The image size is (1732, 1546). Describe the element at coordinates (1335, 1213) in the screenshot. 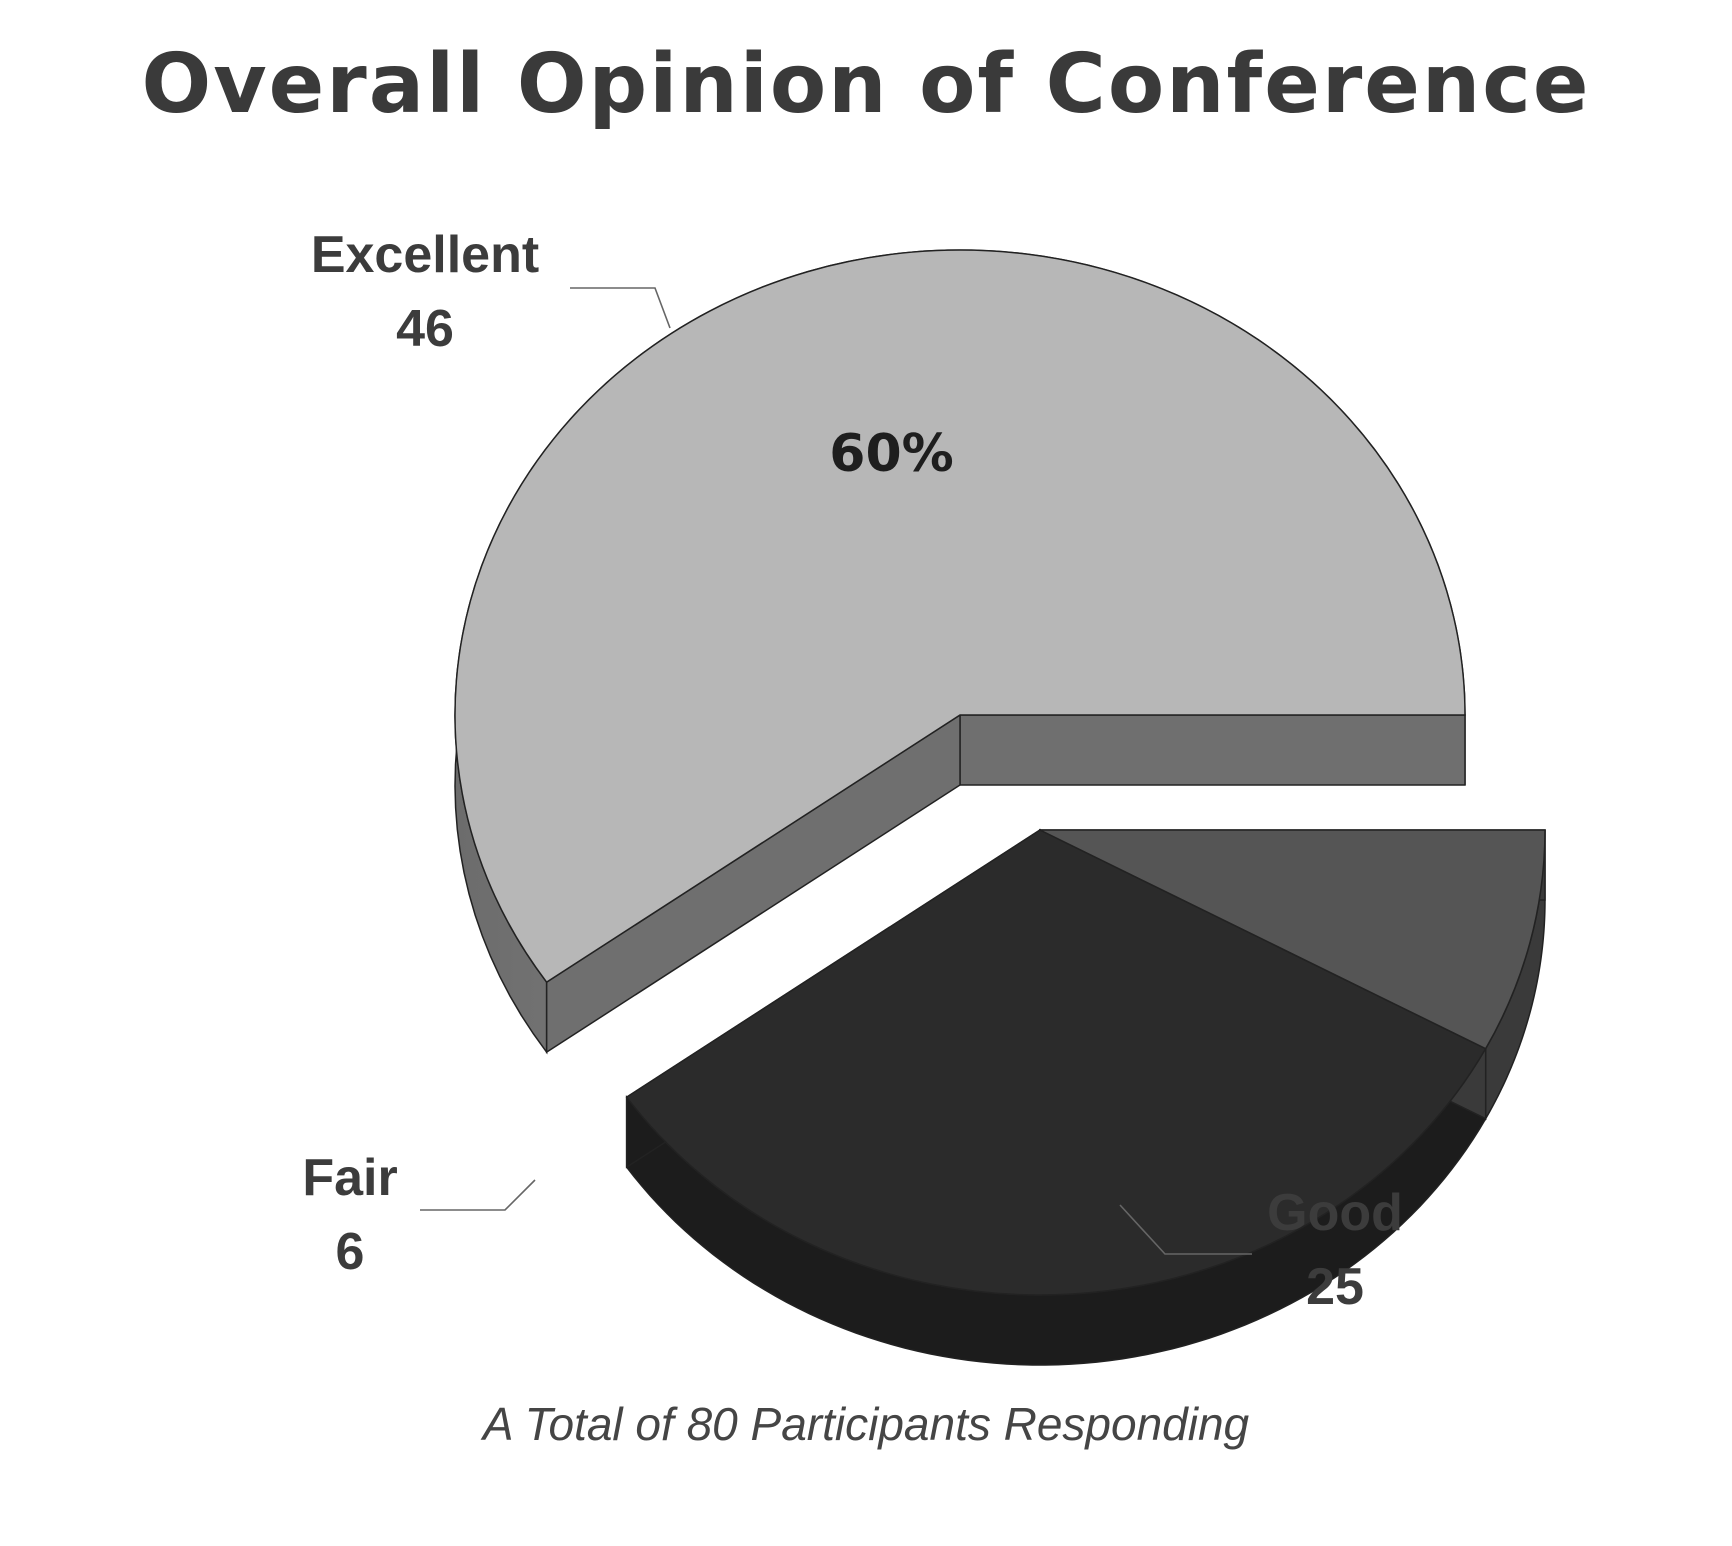

I see `label-good: Good` at that location.